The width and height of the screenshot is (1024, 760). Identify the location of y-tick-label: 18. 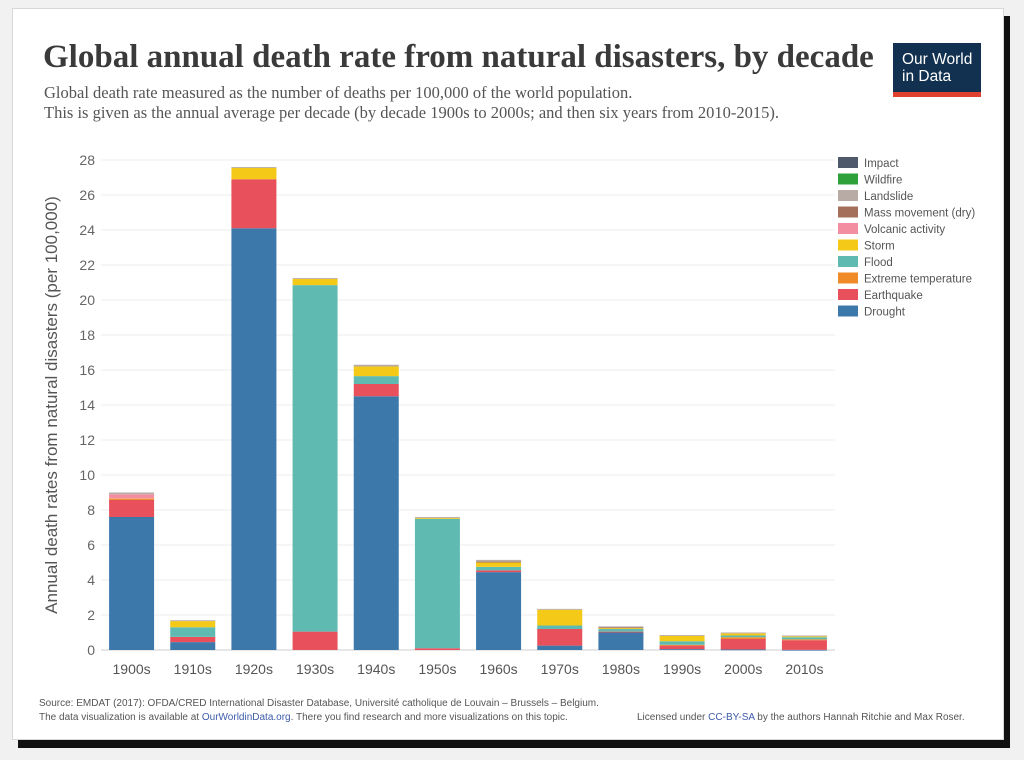
(87, 335).